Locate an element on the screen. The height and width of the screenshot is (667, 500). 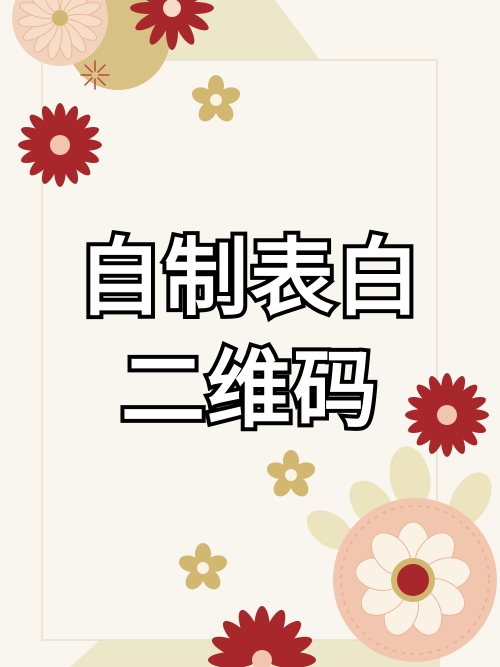
gold-flower-low is located at coordinates (203, 568).